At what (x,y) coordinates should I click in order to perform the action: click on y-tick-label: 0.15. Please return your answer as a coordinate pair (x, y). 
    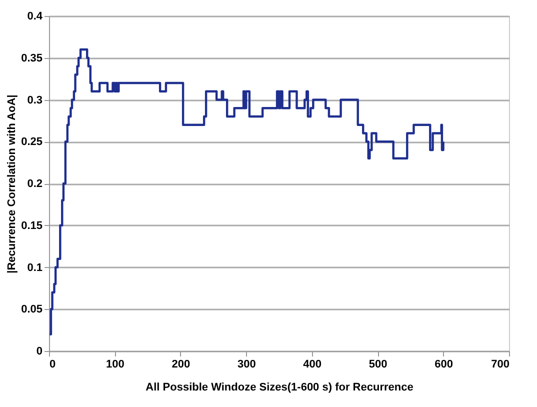
    Looking at the image, I should click on (31, 226).